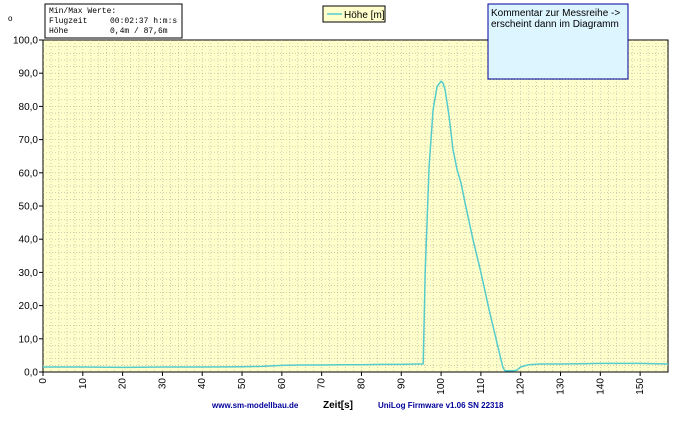 The image size is (679, 423). What do you see at coordinates (441, 386) in the screenshot?
I see `x-tick-label: 100` at bounding box center [441, 386].